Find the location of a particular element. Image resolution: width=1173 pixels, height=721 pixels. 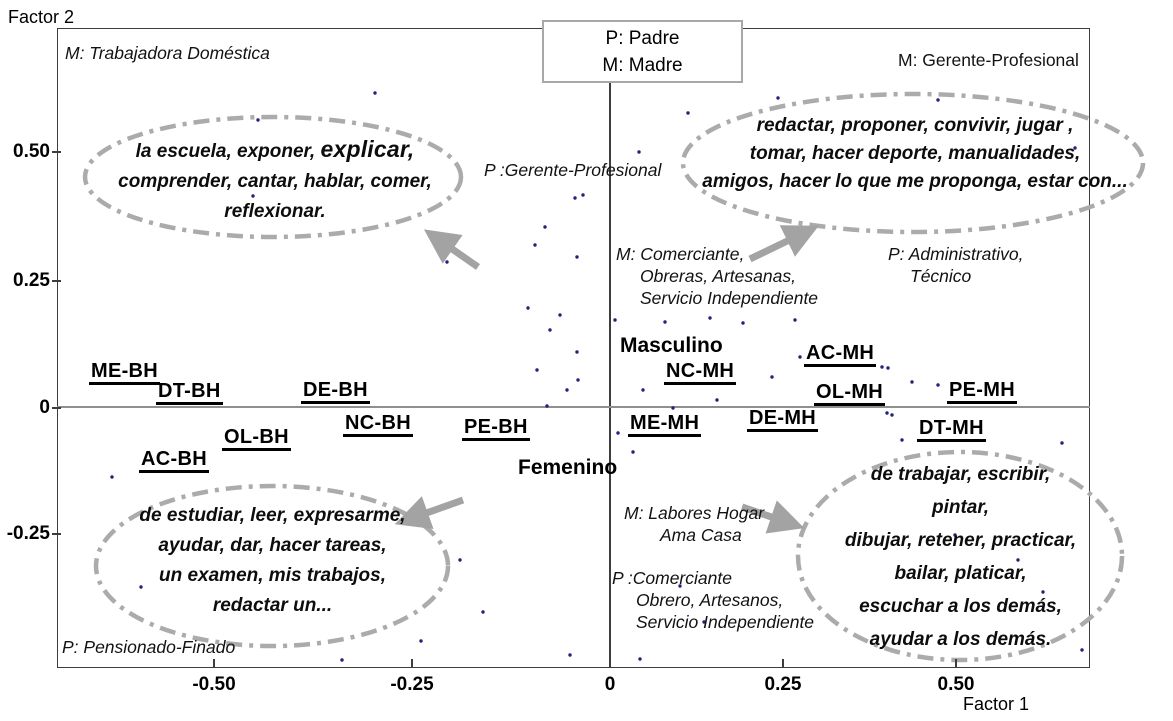

x-tick-label: 0 is located at coordinates (610, 684).